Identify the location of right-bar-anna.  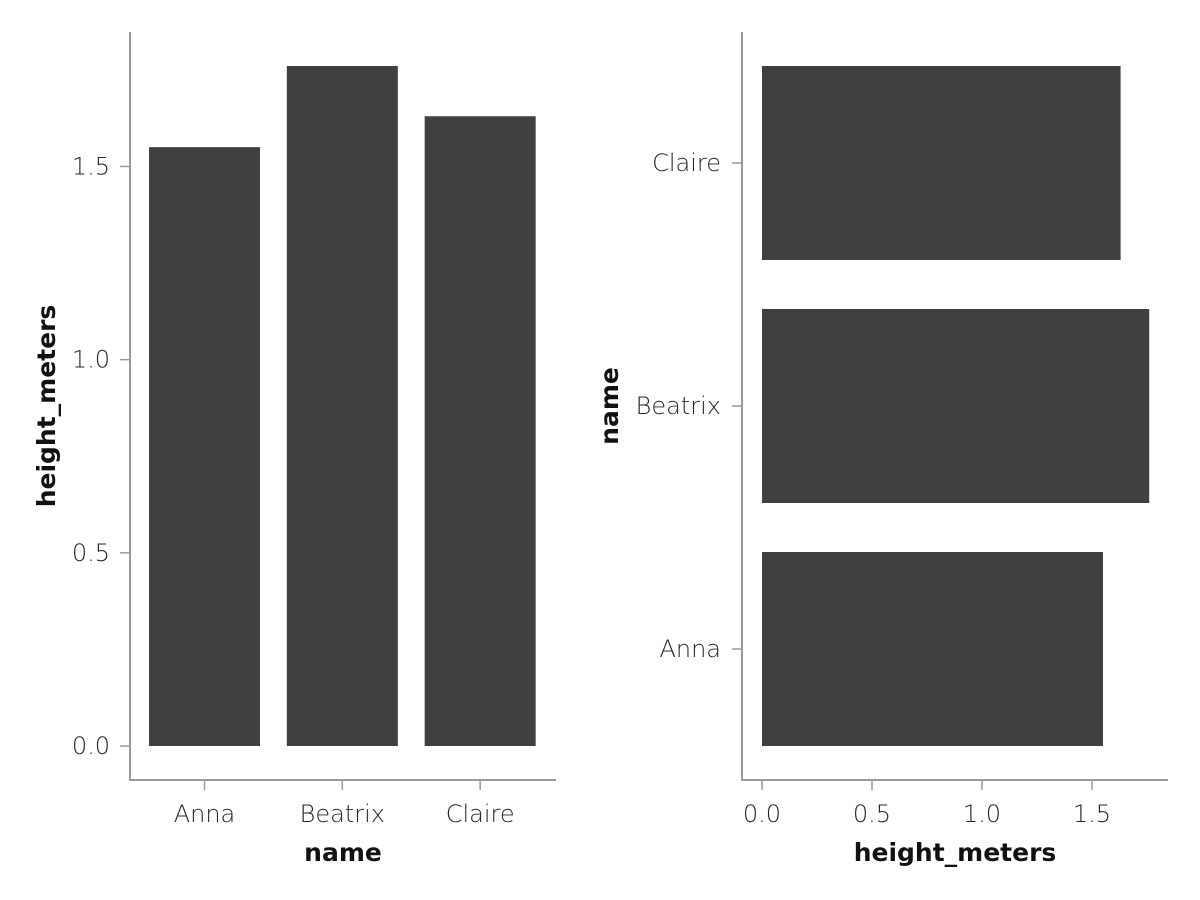
(932, 649).